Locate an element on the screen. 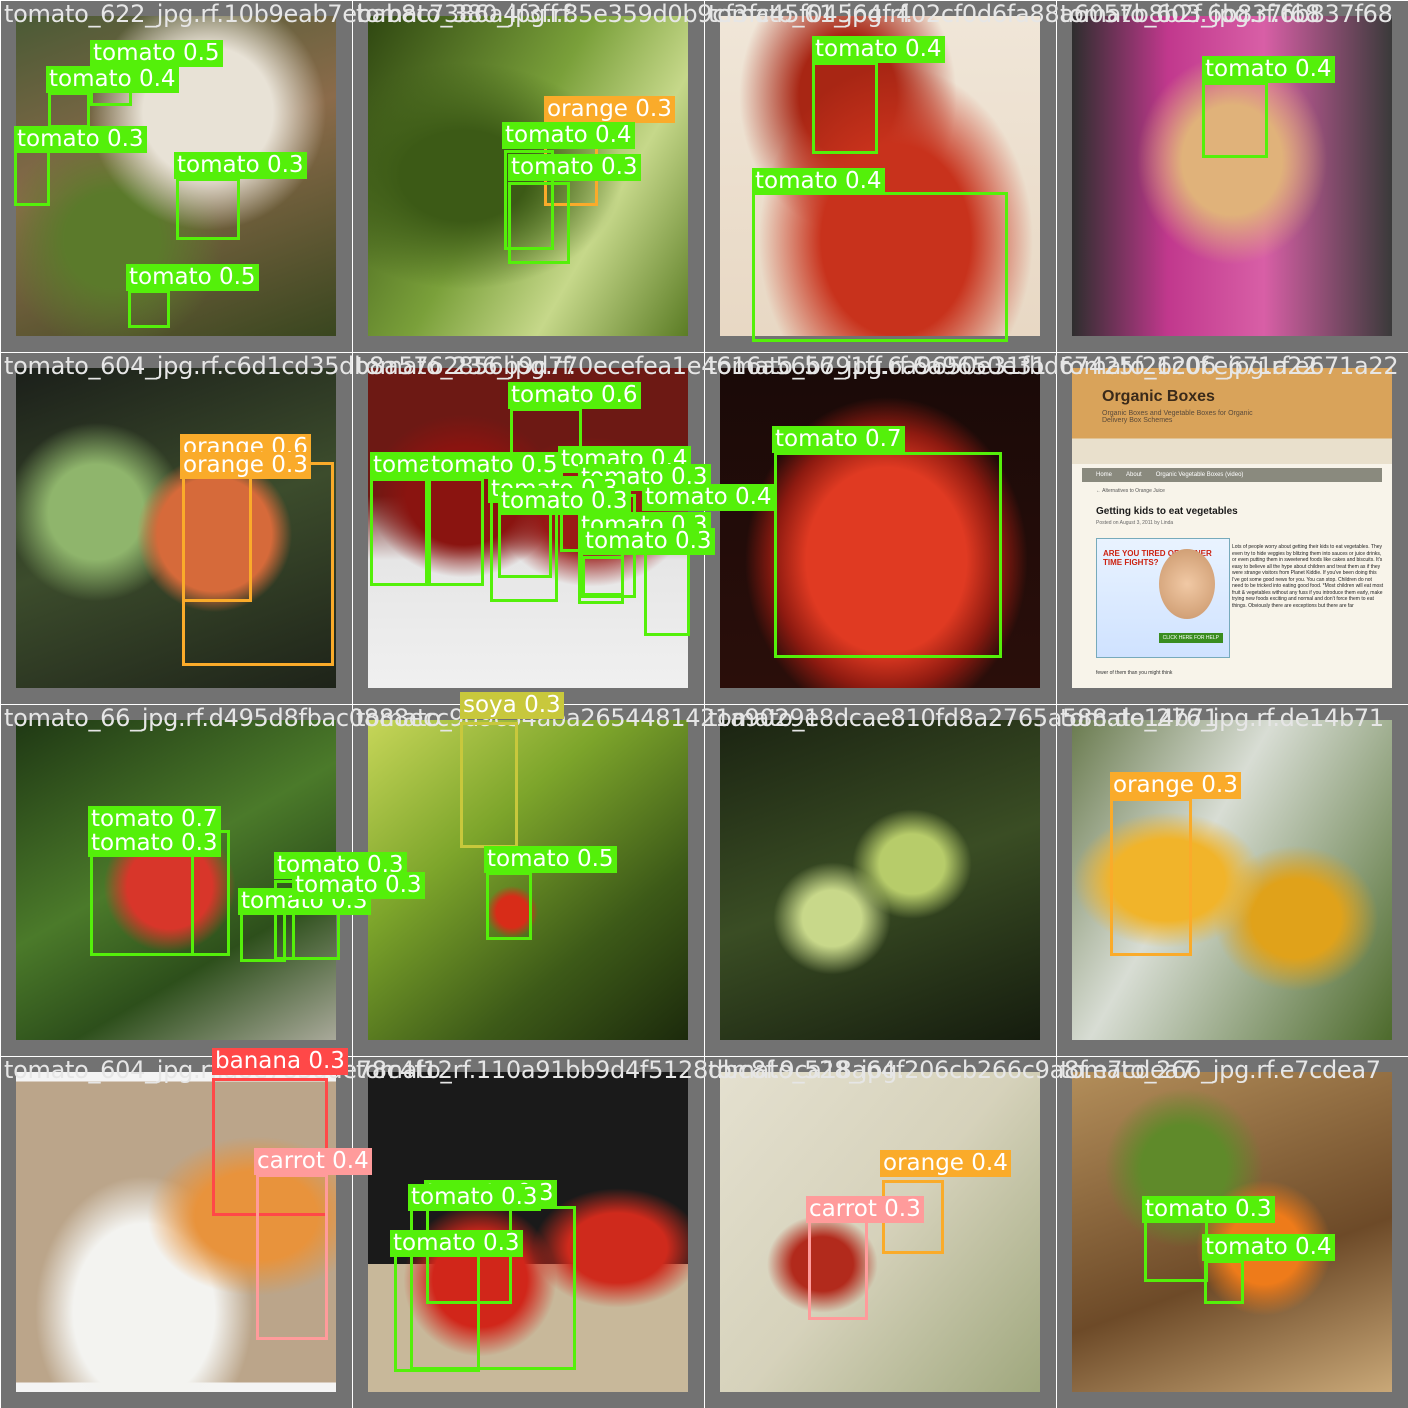 The height and width of the screenshot is (1408, 1408). webpage-heading: Getting kids to eat vegetables is located at coordinates (1167, 511).